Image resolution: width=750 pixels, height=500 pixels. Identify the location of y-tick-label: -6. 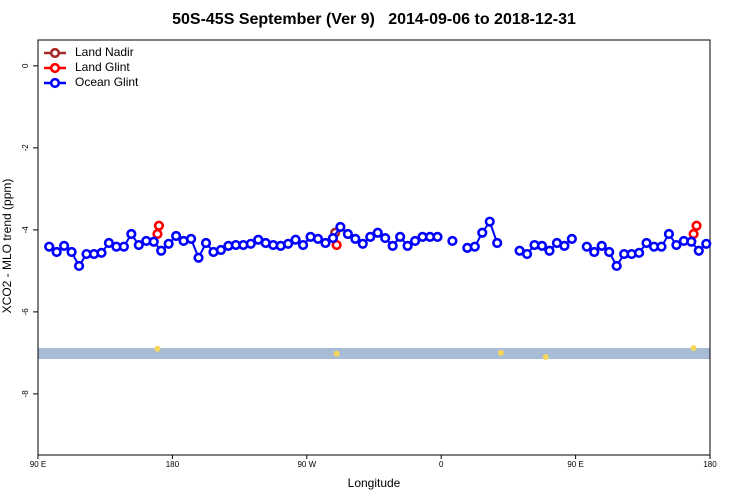
(25, 312).